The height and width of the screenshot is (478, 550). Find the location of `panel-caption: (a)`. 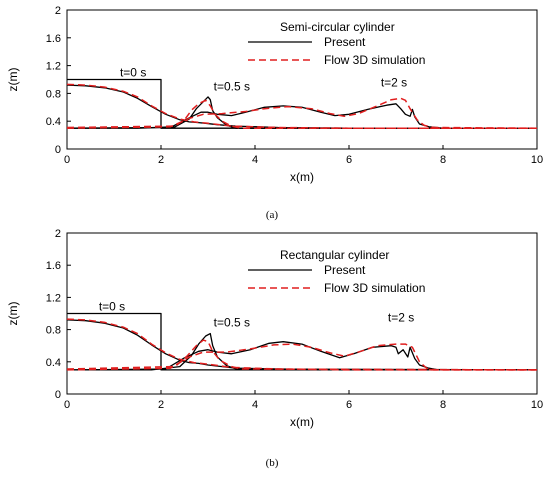

panel-caption: (a) is located at coordinates (272, 215).